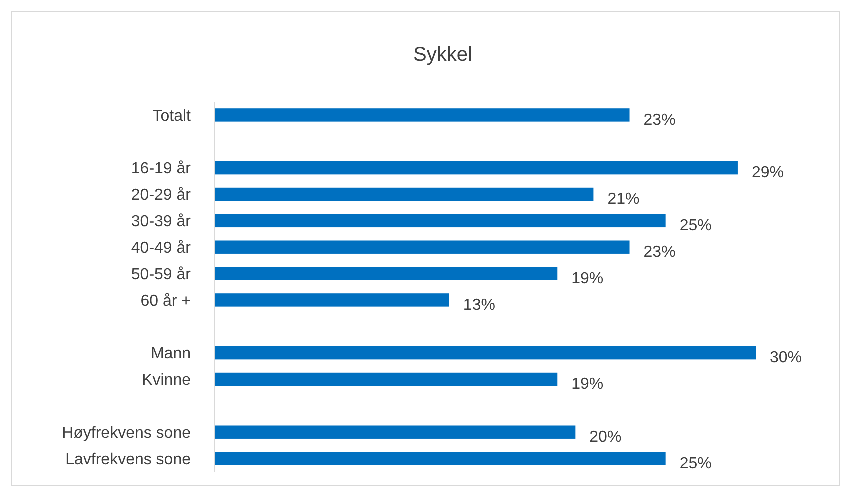 The width and height of the screenshot is (850, 486). I want to click on y-tick-label: 40-49 år, so click(161, 248).